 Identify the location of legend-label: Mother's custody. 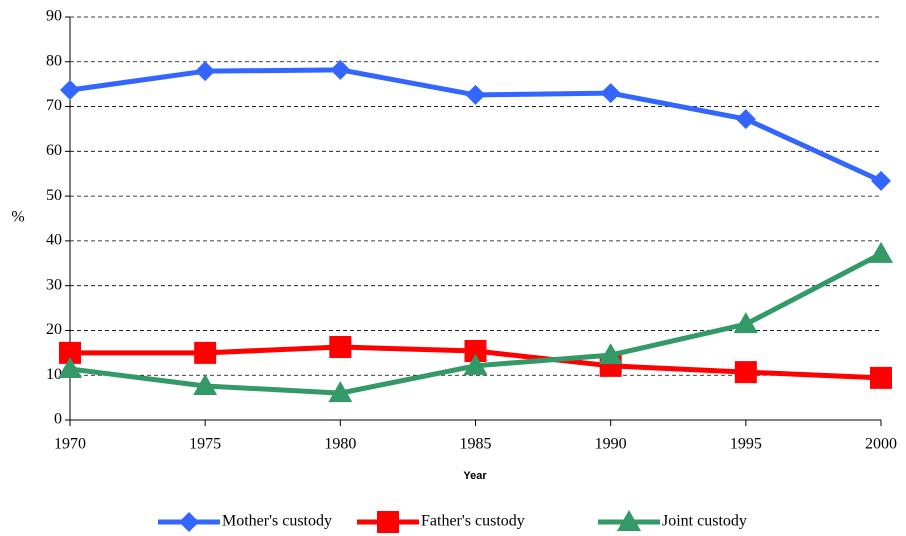
(277, 521).